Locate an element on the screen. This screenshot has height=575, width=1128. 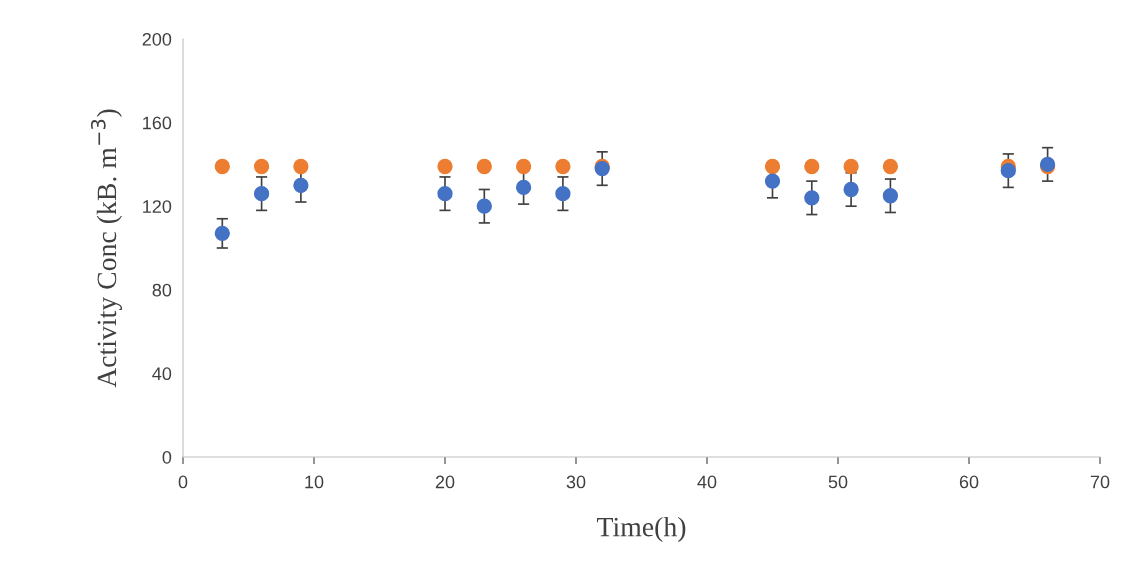
y-tick-label: 0 is located at coordinates (167, 457).